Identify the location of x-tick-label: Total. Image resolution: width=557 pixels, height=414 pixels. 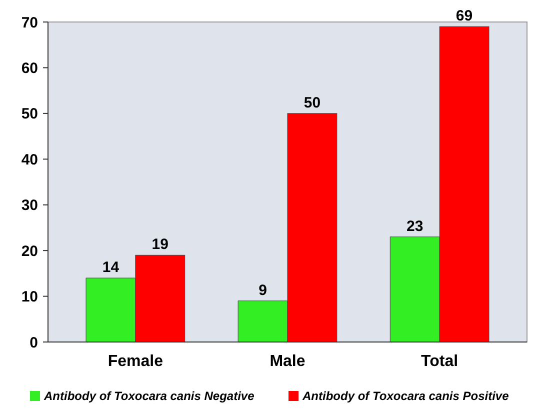
(439, 361).